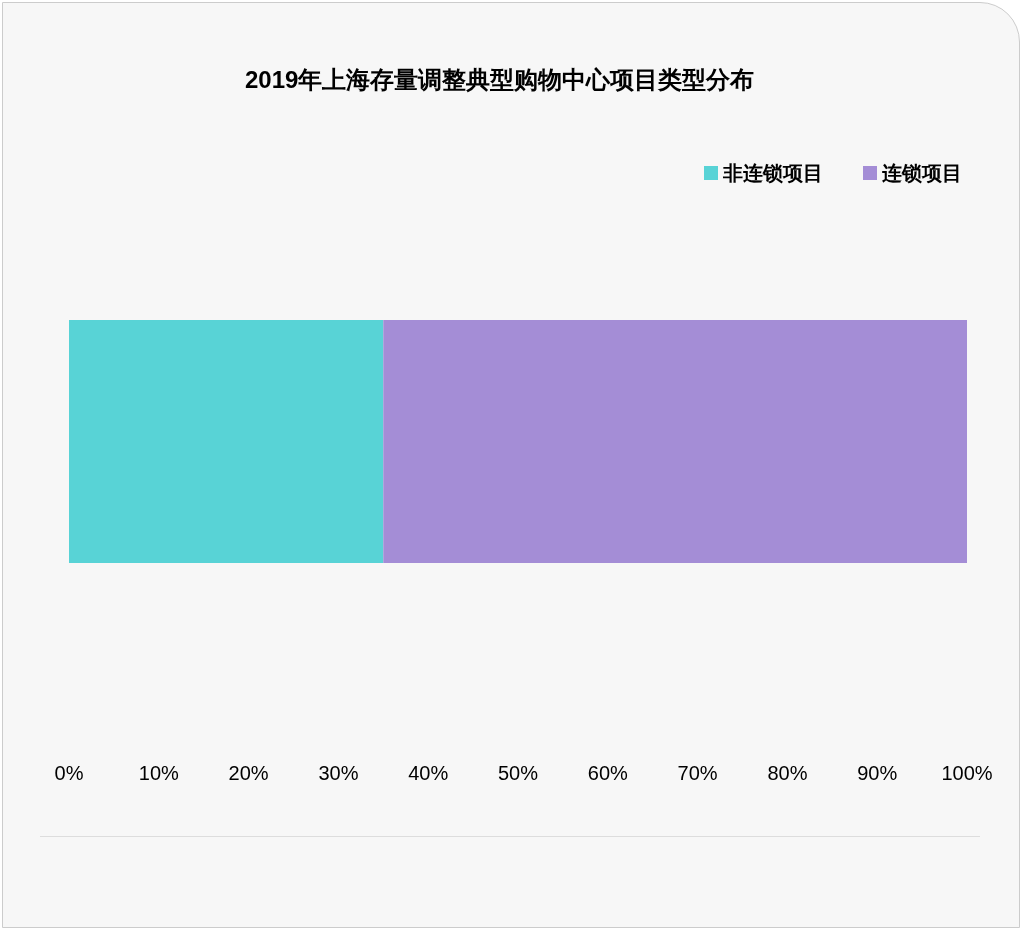 The image size is (1022, 930). What do you see at coordinates (428, 773) in the screenshot?
I see `x-tick-label: 40%` at bounding box center [428, 773].